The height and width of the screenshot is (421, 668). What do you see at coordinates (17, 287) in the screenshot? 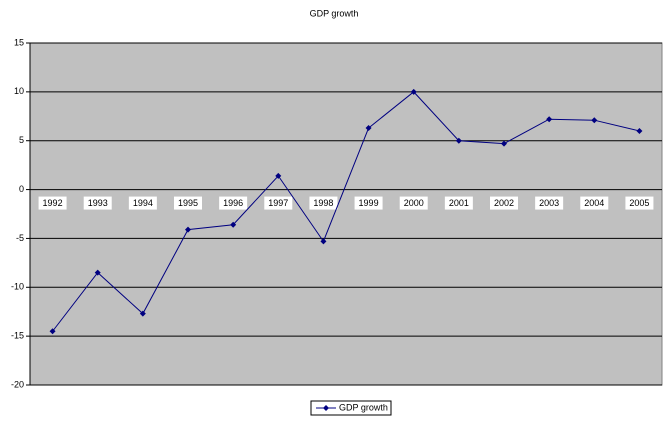
I see `y-tick-label: -10` at bounding box center [17, 287].